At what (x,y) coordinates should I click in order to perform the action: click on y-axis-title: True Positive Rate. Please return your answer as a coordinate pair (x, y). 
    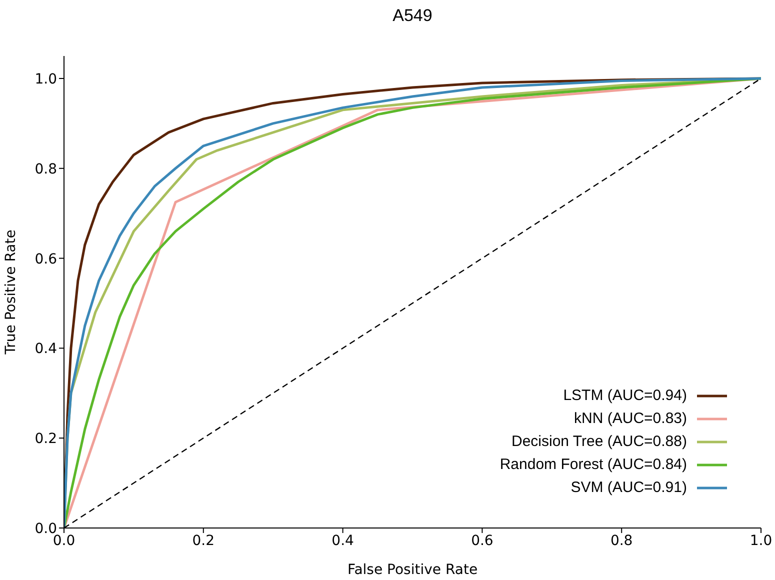
    Looking at the image, I should click on (10, 293).